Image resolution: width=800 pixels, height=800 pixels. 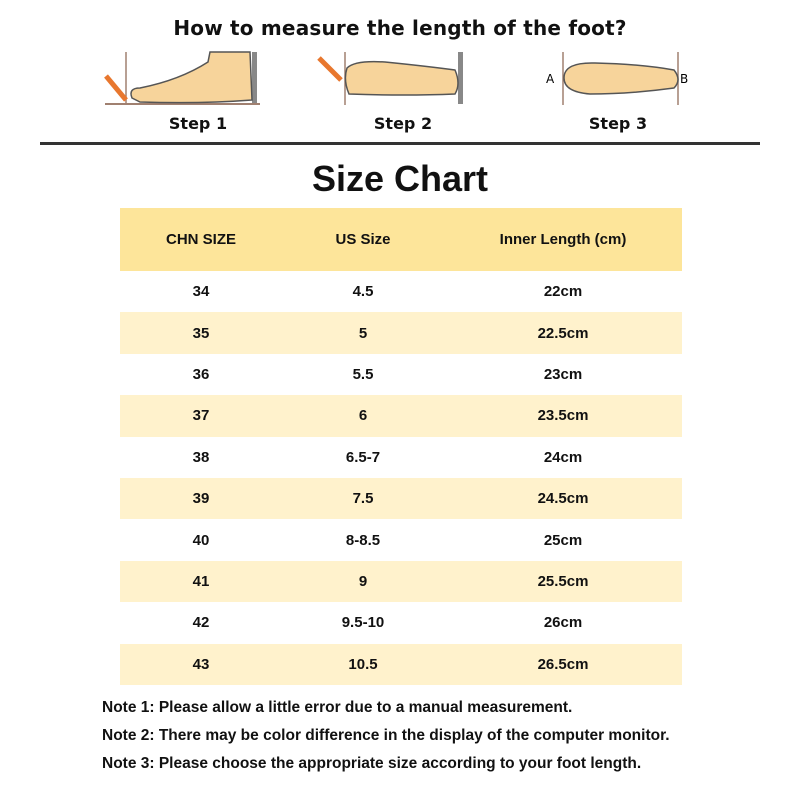 I want to click on table-cell: 43, so click(x=201, y=664).